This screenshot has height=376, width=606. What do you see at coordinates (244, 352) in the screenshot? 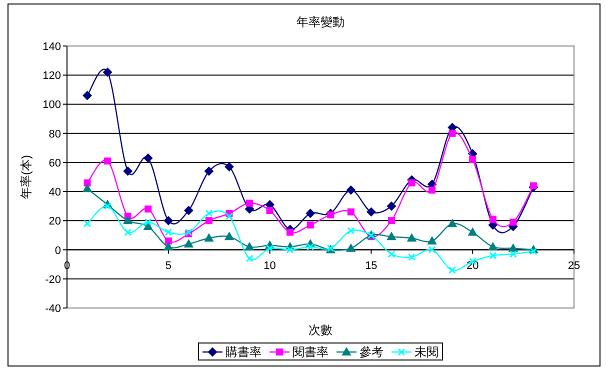
I see `legend-label: 購書率` at bounding box center [244, 352].